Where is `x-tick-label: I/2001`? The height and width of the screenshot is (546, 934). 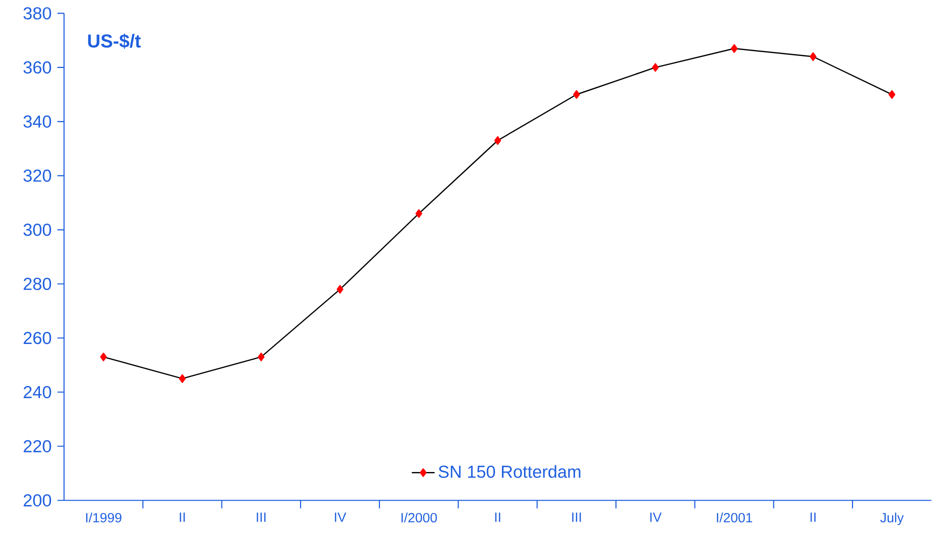 x-tick-label: I/2001 is located at coordinates (734, 517).